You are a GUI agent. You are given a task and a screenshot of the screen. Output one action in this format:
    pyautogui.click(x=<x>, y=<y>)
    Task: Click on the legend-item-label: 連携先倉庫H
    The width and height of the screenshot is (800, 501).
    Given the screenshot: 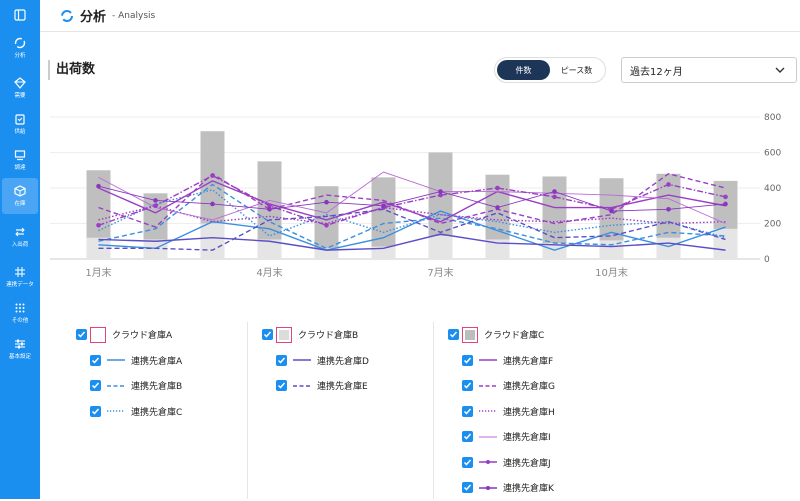 What is the action you would take?
    pyautogui.click(x=529, y=412)
    